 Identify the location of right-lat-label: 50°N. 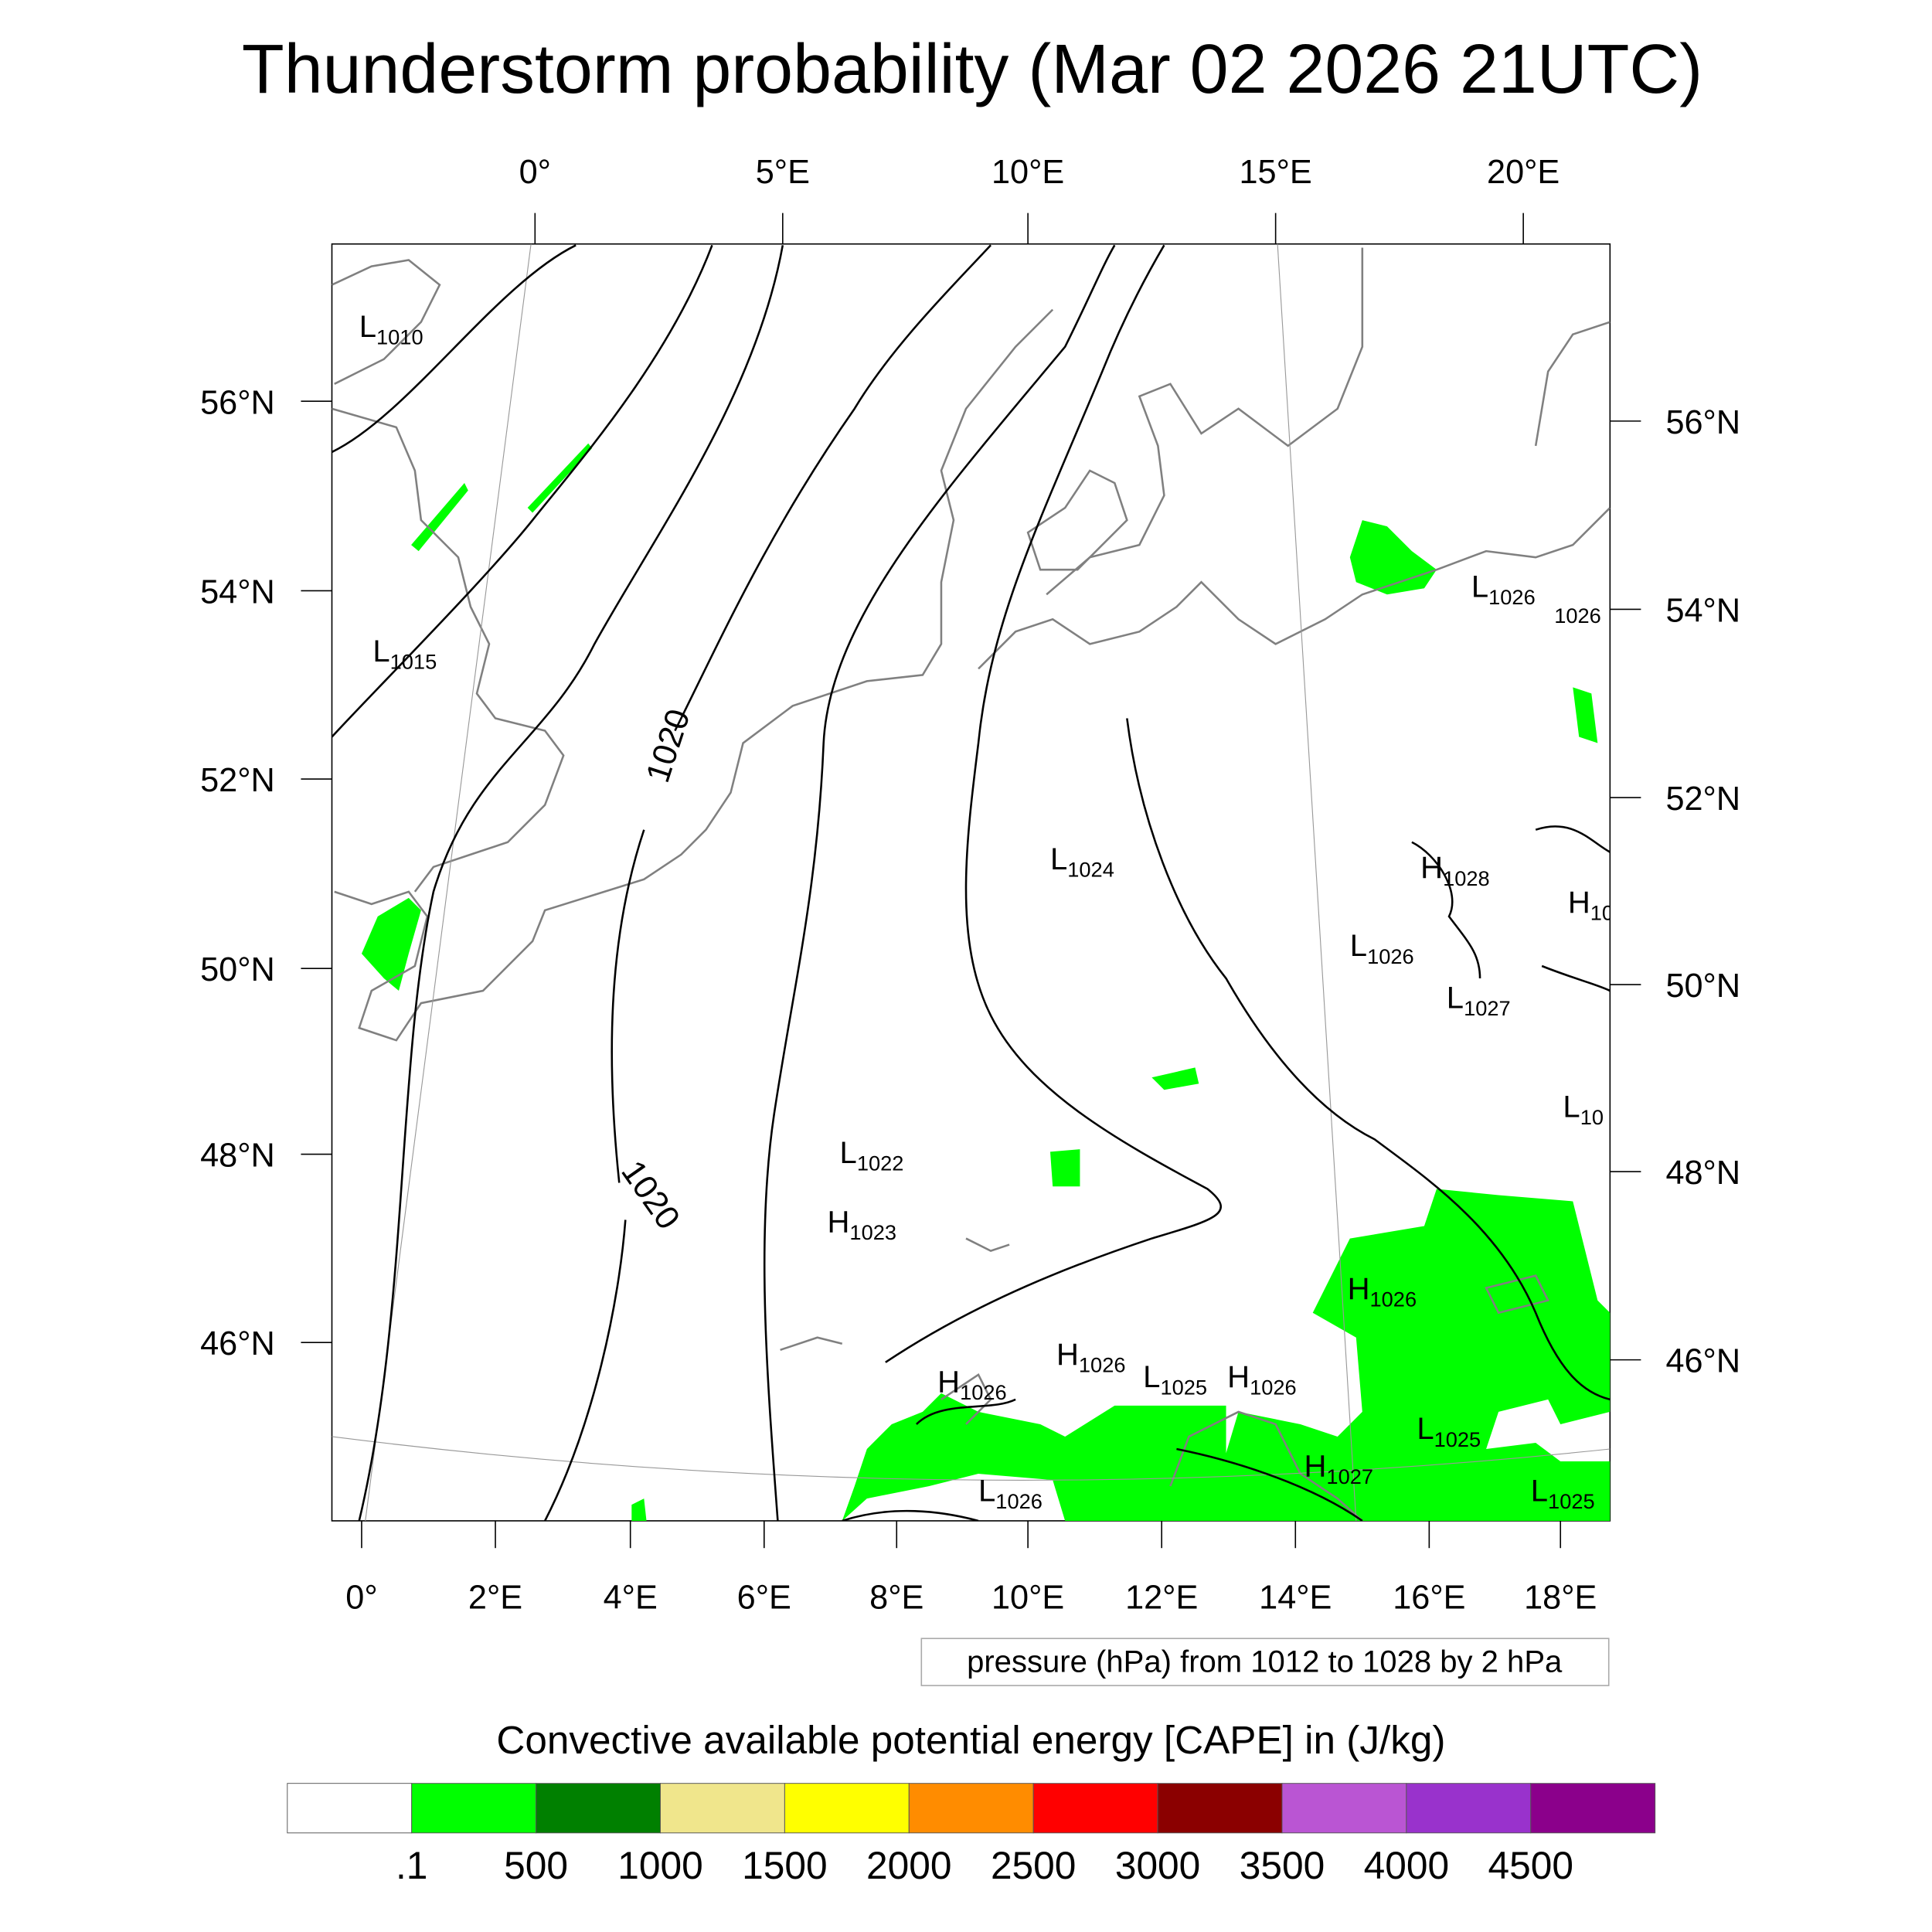
(1702, 986).